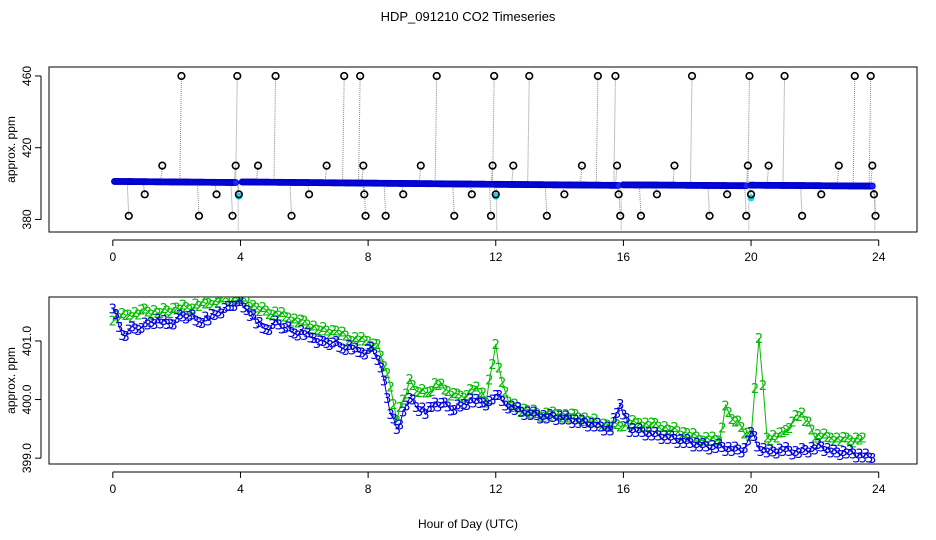 This screenshot has height=540, width=936. Describe the element at coordinates (27, 458) in the screenshot. I see `y-tick-label: 399.0` at that location.